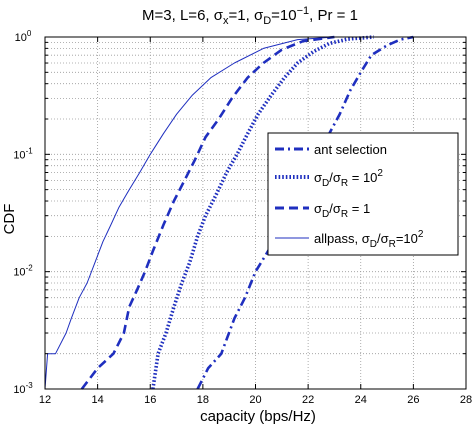  What do you see at coordinates (45, 400) in the screenshot?
I see `x-tick-label: 12` at bounding box center [45, 400].